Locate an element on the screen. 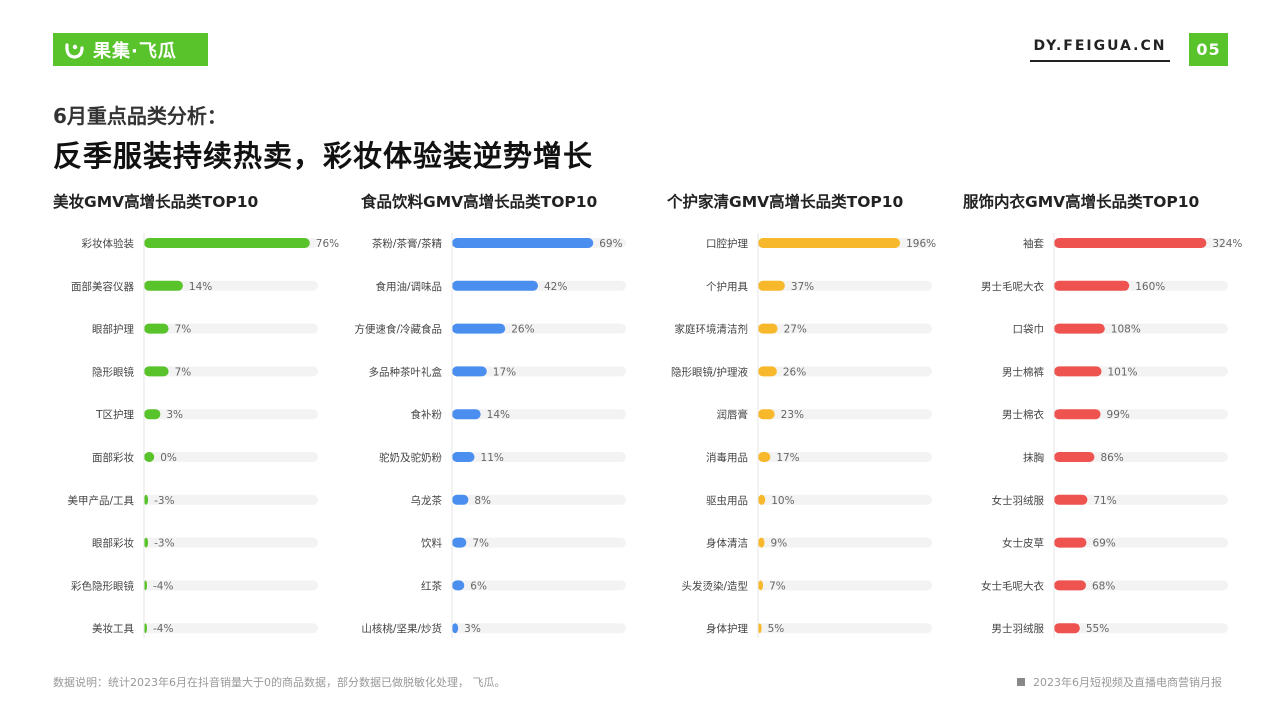 The width and height of the screenshot is (1280, 720). bar-row: 茶粉/茶膏/茶精 69% is located at coordinates (499, 243).